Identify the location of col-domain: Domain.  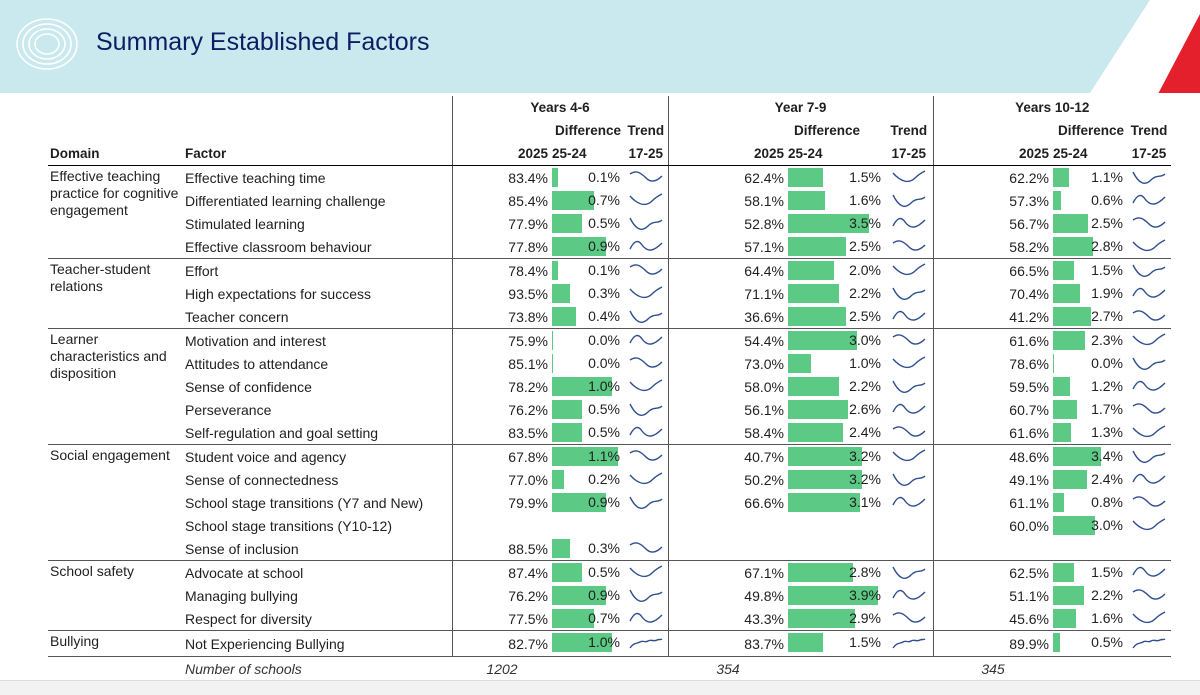
(115, 154).